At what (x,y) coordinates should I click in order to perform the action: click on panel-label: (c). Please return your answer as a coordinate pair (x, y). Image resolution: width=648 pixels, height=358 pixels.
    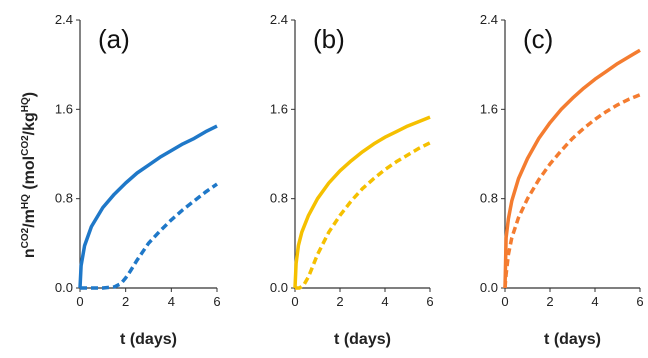
    Looking at the image, I should click on (538, 39).